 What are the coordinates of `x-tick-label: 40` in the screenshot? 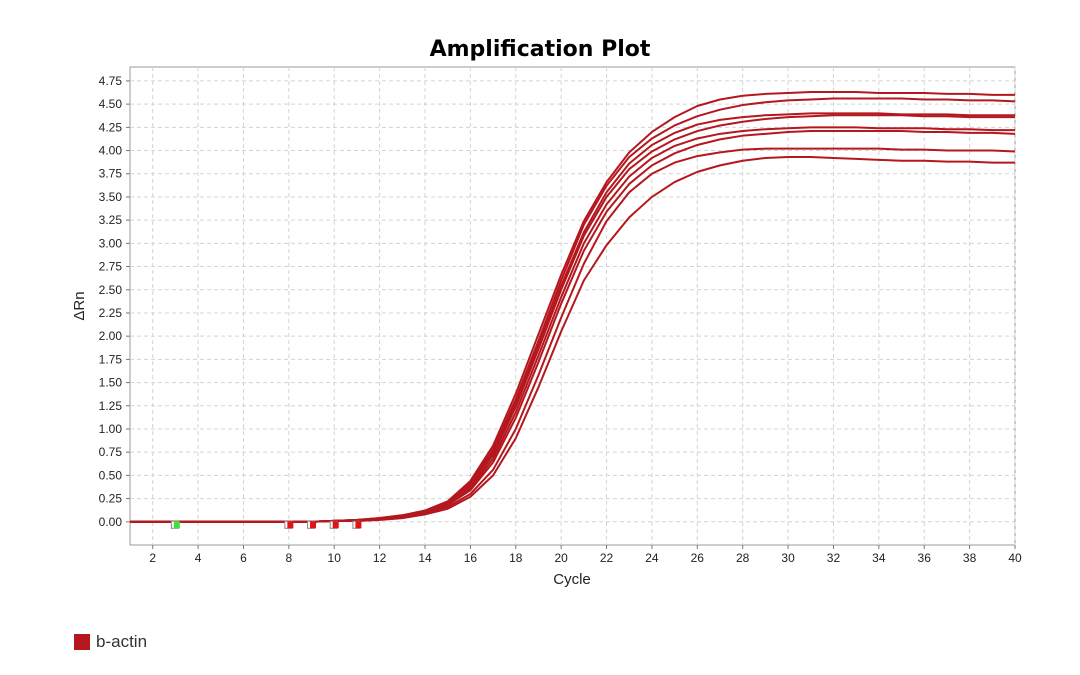 It's located at (1015, 558).